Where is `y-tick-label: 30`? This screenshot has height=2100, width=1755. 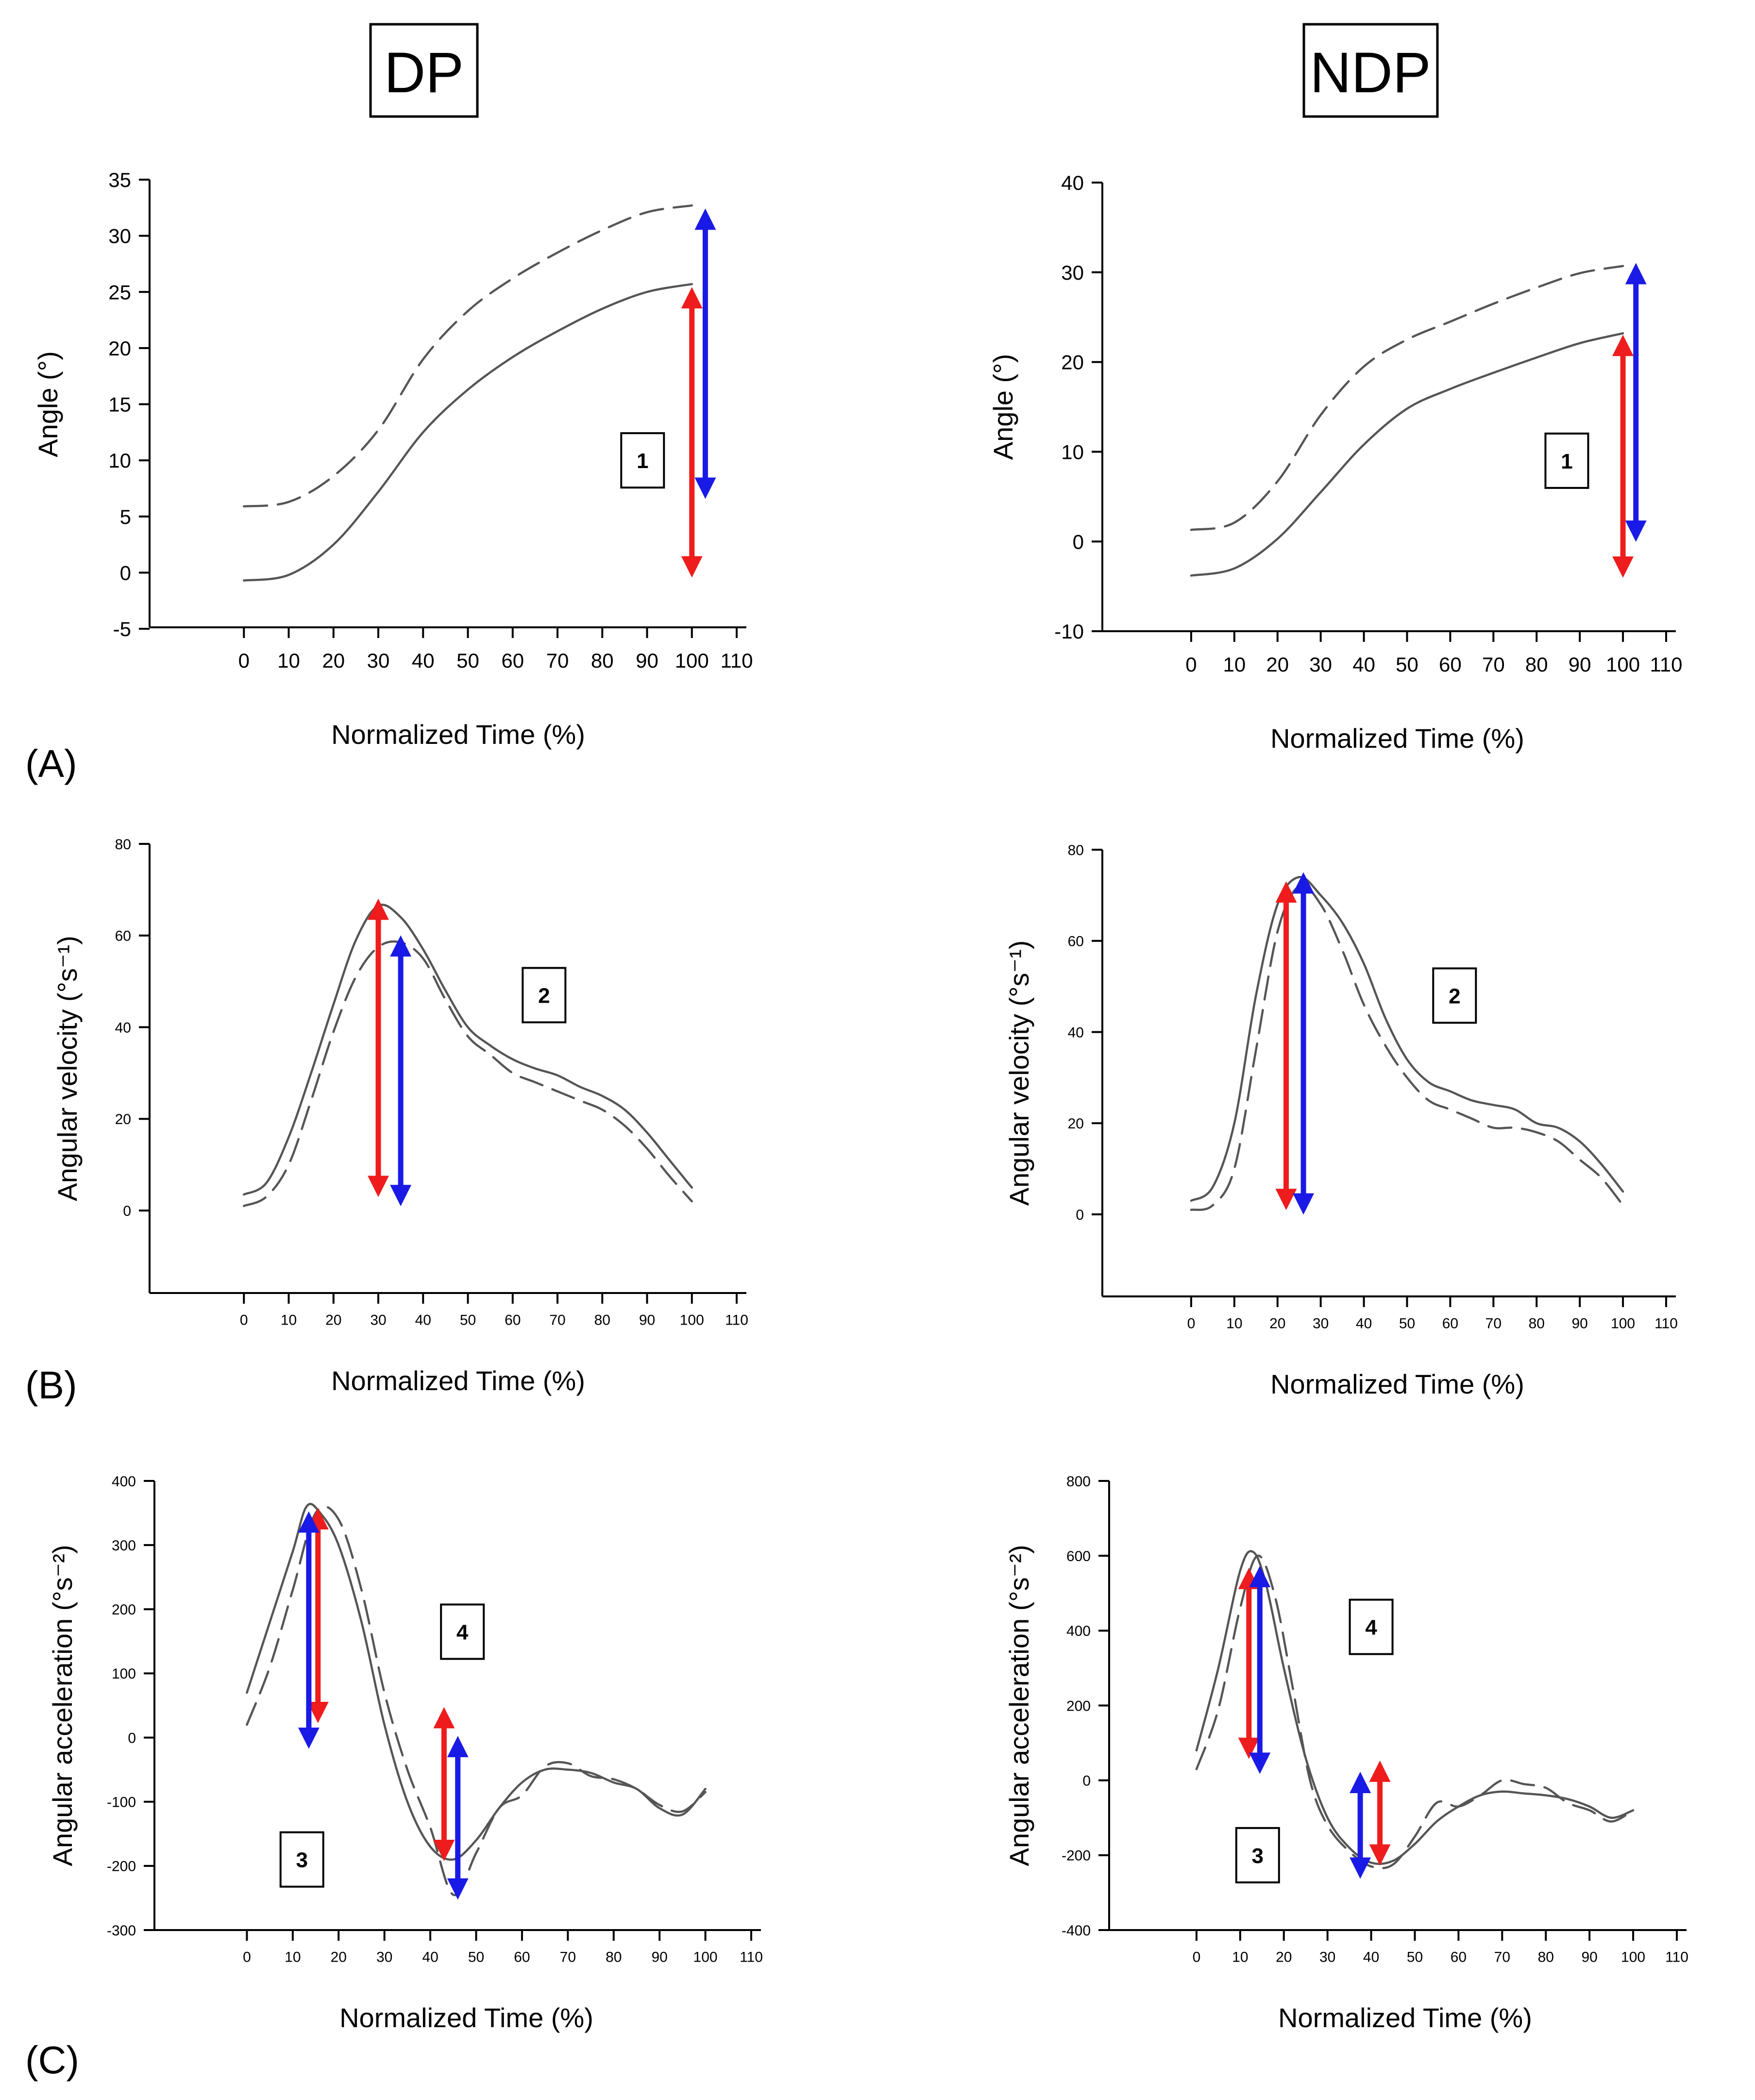
y-tick-label: 30 is located at coordinates (119, 236).